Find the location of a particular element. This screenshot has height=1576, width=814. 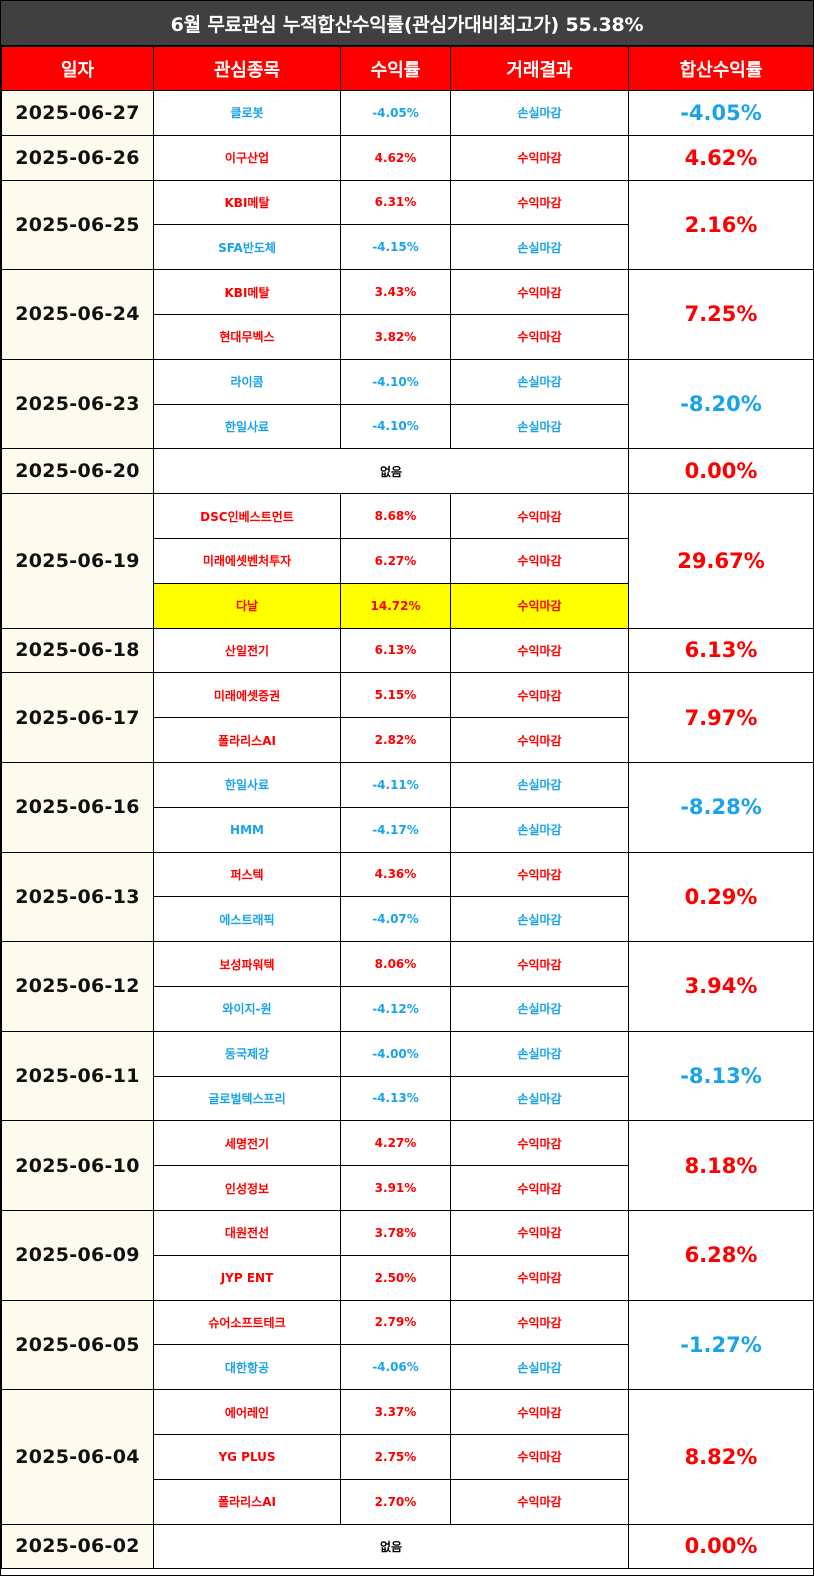

date-cell: 2025-06-24 is located at coordinates (77, 314).